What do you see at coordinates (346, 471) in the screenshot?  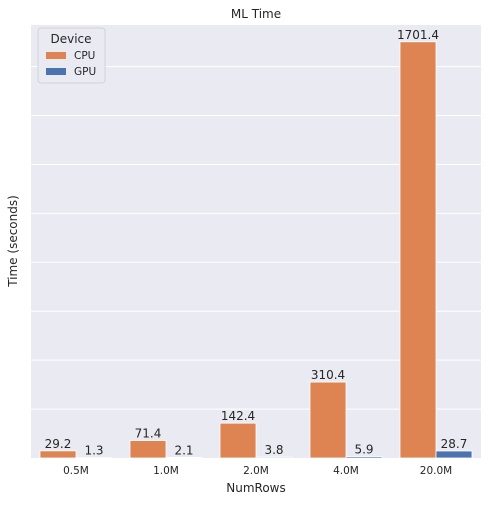 I see `x-tick-label: 4.0M` at bounding box center [346, 471].